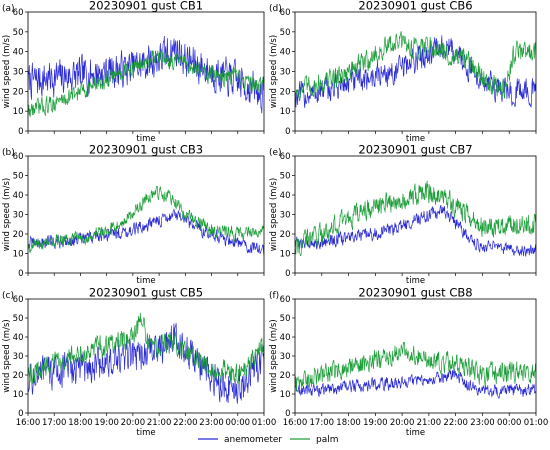  Describe the element at coordinates (211, 423) in the screenshot. I see `x-tick-label: 23:00` at that location.